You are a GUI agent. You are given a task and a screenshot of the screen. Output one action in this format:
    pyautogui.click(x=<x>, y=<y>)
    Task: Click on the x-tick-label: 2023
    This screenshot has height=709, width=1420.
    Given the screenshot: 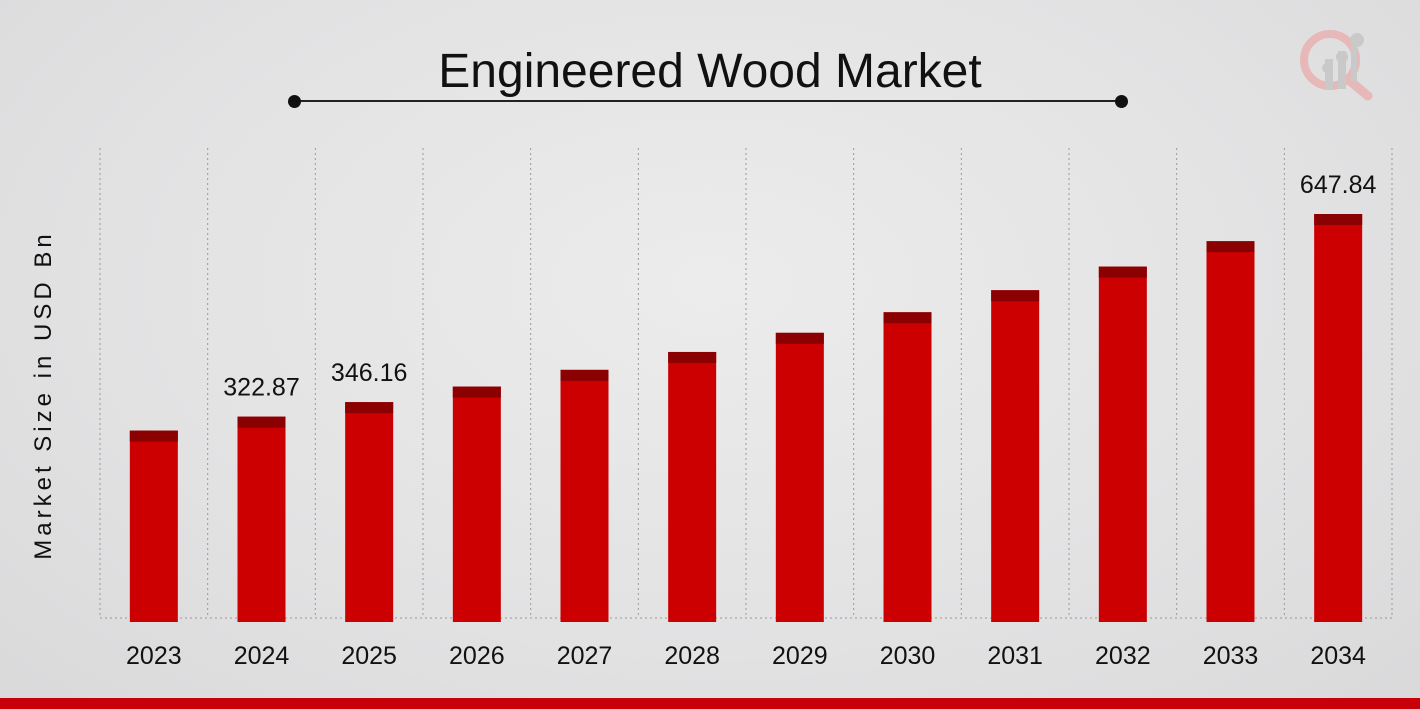 What is the action you would take?
    pyautogui.click(x=154, y=656)
    